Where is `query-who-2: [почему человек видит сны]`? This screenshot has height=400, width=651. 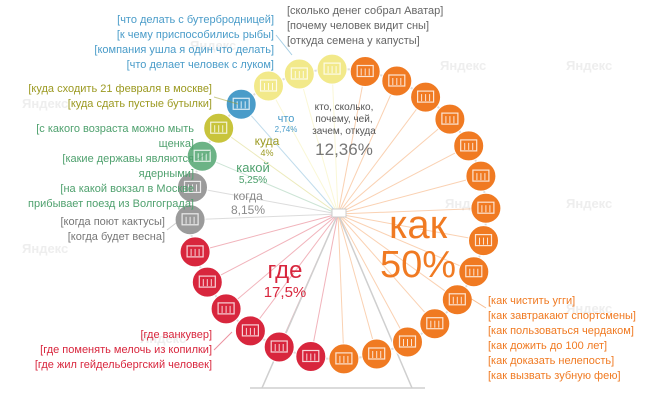
query-who-2: [почему человек видит сны] is located at coordinates (358, 26).